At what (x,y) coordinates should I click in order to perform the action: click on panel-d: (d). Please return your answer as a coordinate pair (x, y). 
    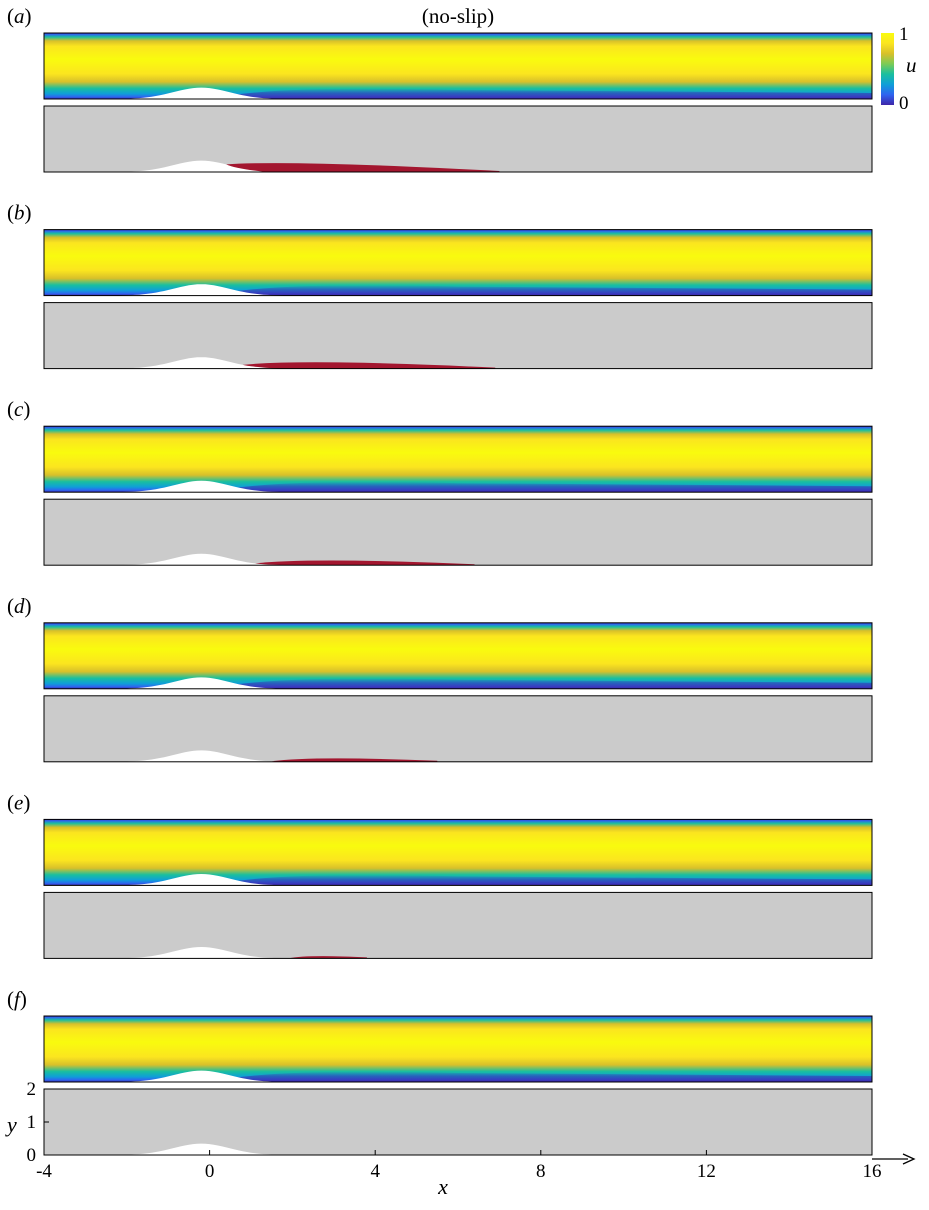
    Looking at the image, I should click on (440, 678).